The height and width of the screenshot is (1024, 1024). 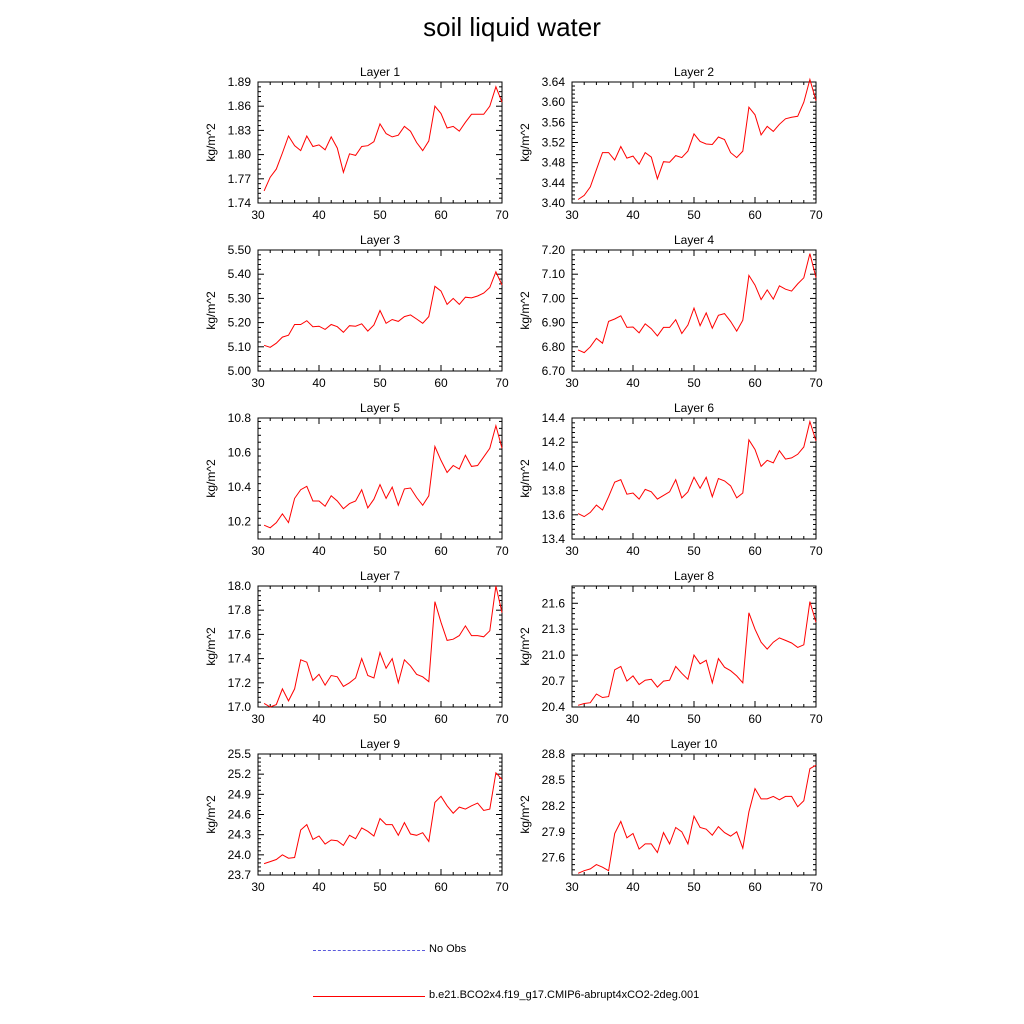 What do you see at coordinates (554, 203) in the screenshot?
I see `y-tick-label: 3.40` at bounding box center [554, 203].